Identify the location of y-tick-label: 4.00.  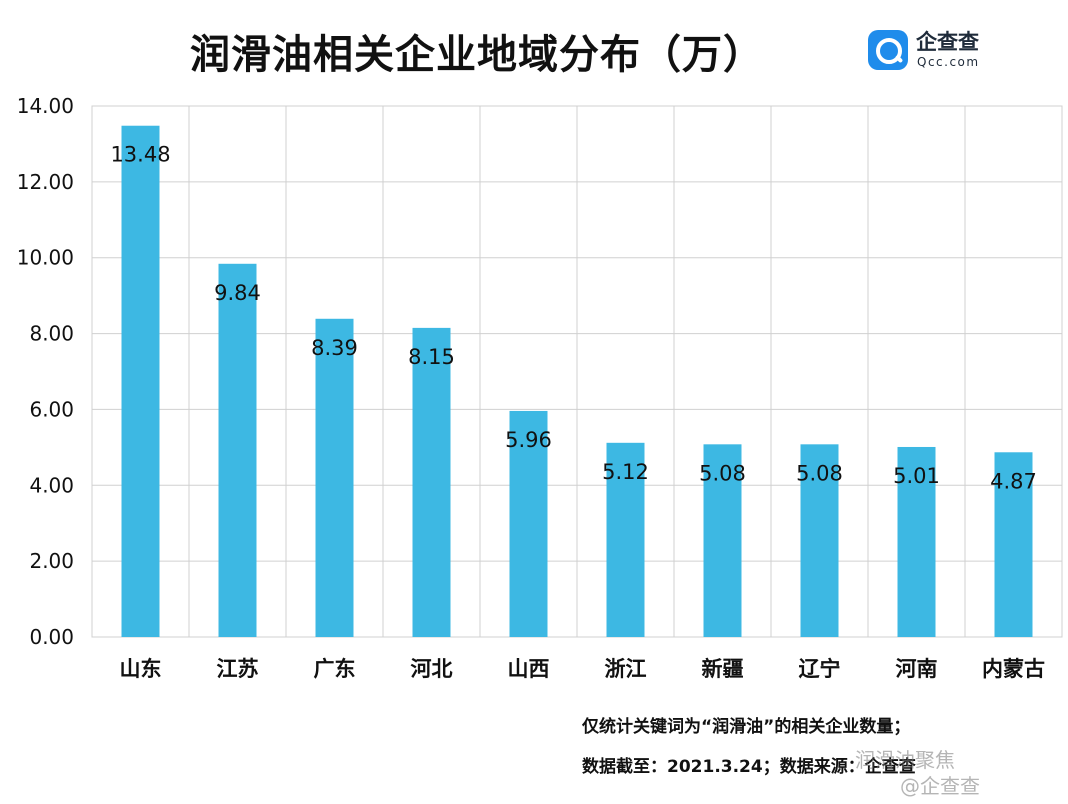
(51, 485).